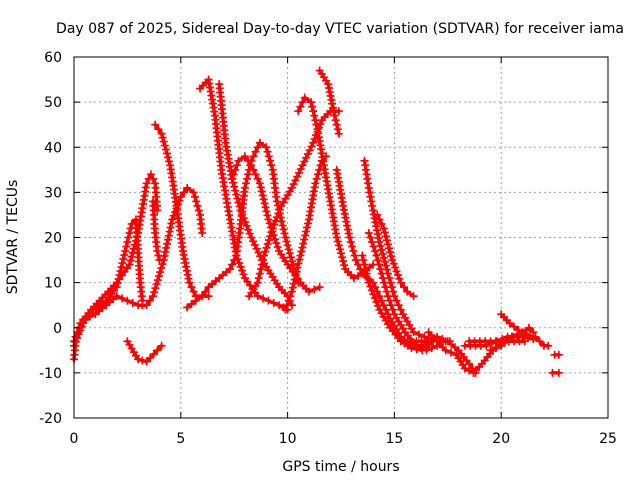  What do you see at coordinates (340, 467) in the screenshot?
I see `x-axis-label: GPS time / hours` at bounding box center [340, 467].